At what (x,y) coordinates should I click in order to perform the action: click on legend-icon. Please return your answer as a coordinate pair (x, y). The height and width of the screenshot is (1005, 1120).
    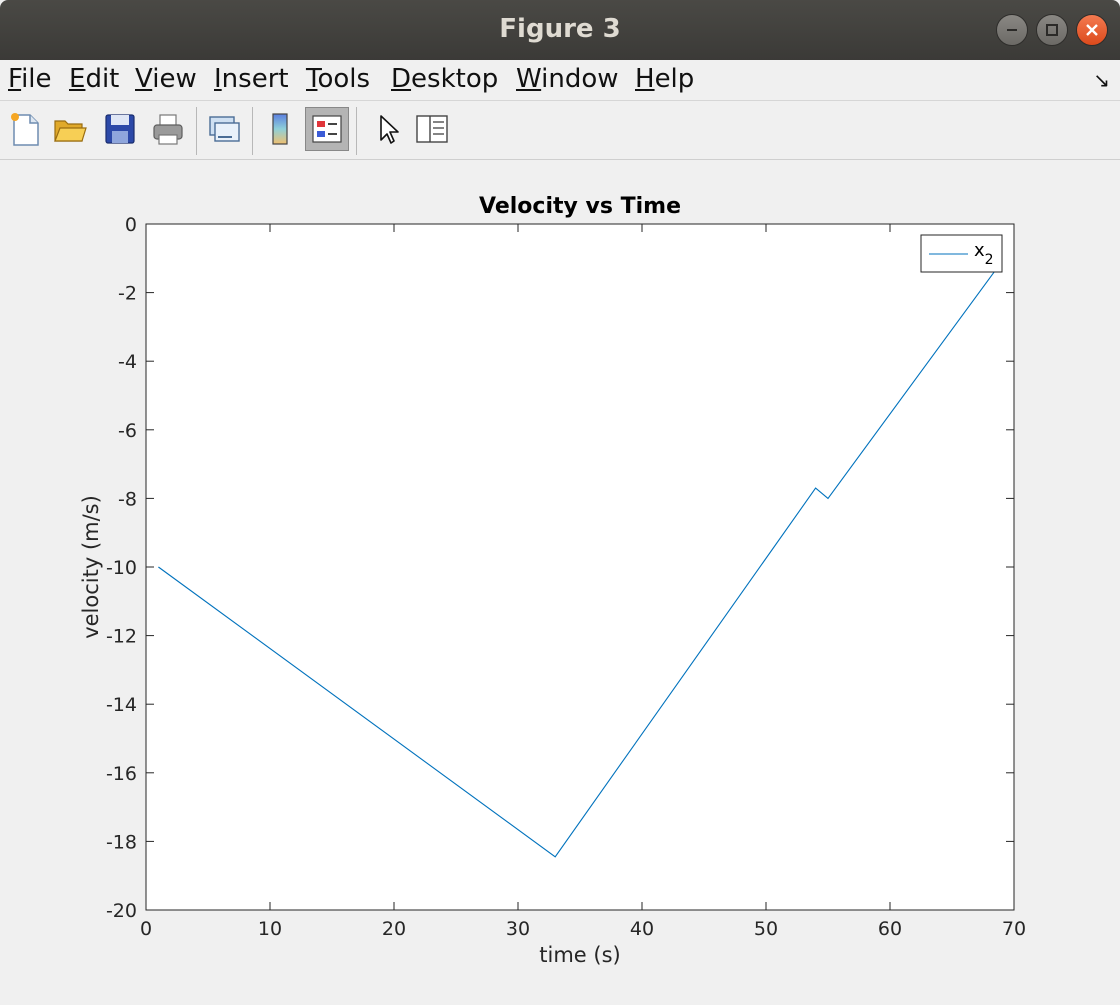
    Looking at the image, I should click on (327, 129).